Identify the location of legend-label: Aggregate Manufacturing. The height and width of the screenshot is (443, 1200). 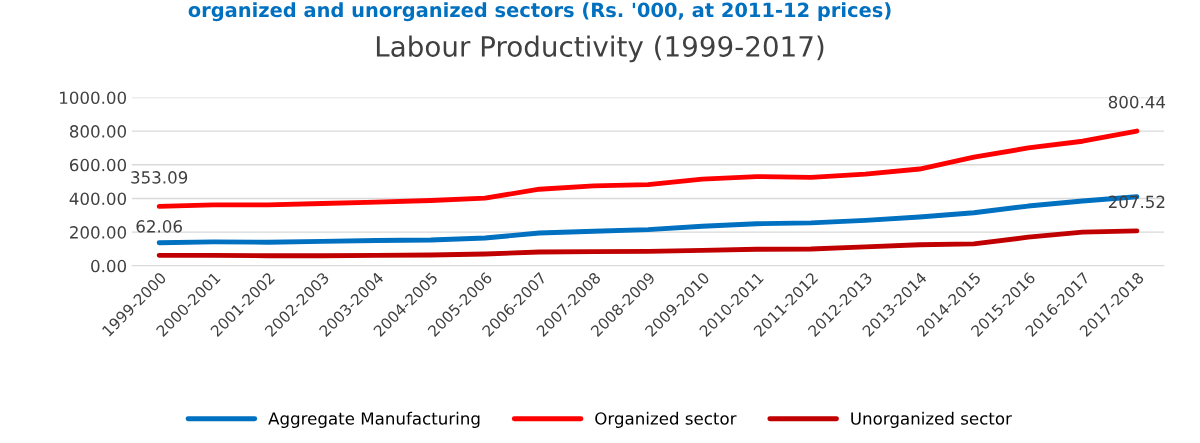
(374, 419).